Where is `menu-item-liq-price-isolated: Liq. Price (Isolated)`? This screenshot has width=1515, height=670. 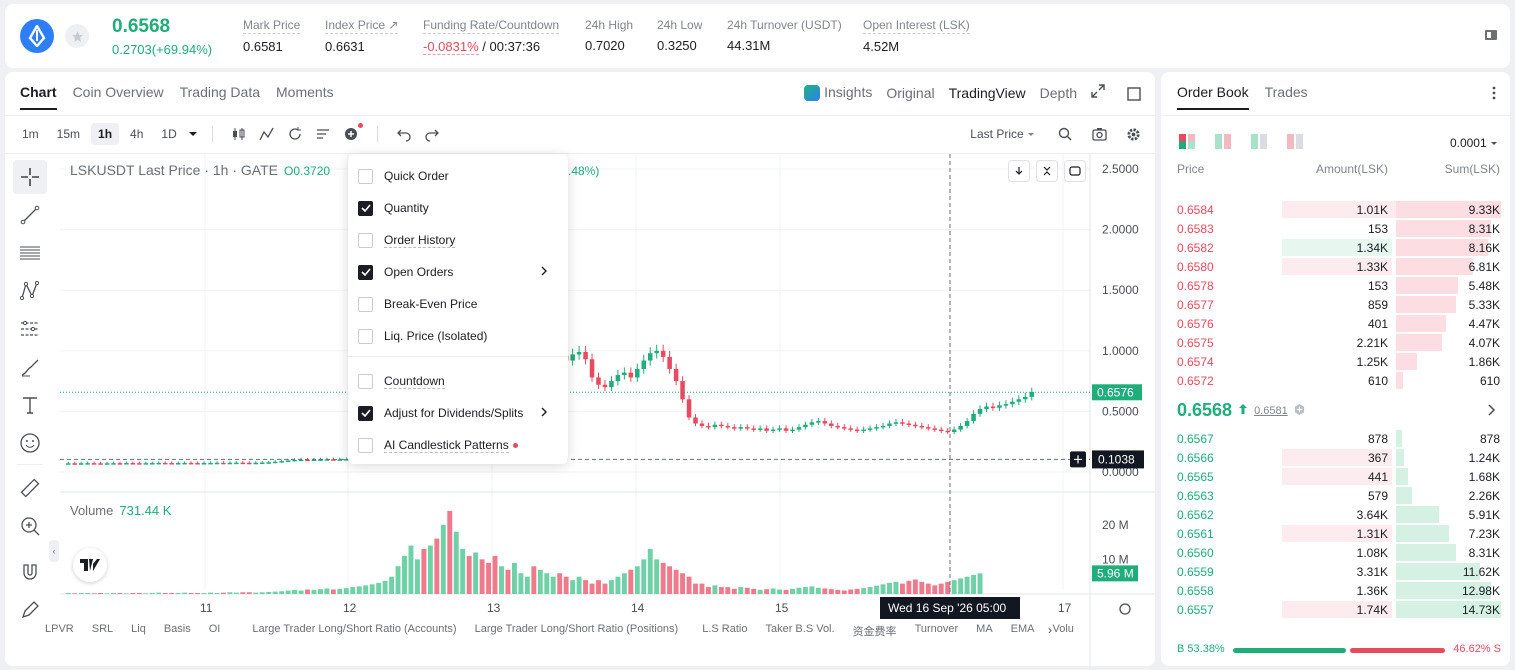 menu-item-liq-price-isolated: Liq. Price (Isolated) is located at coordinates (458, 336).